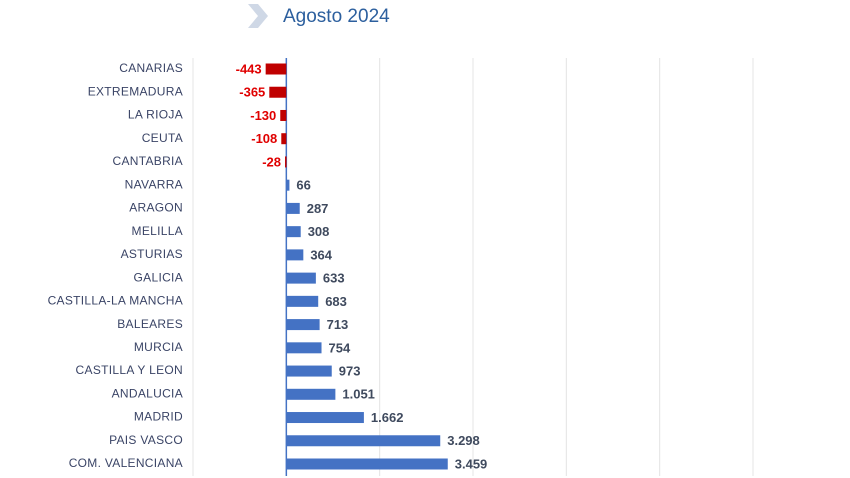 This screenshot has height=478, width=850. What do you see at coordinates (151, 68) in the screenshot?
I see `category-label: CANARIAS` at bounding box center [151, 68].